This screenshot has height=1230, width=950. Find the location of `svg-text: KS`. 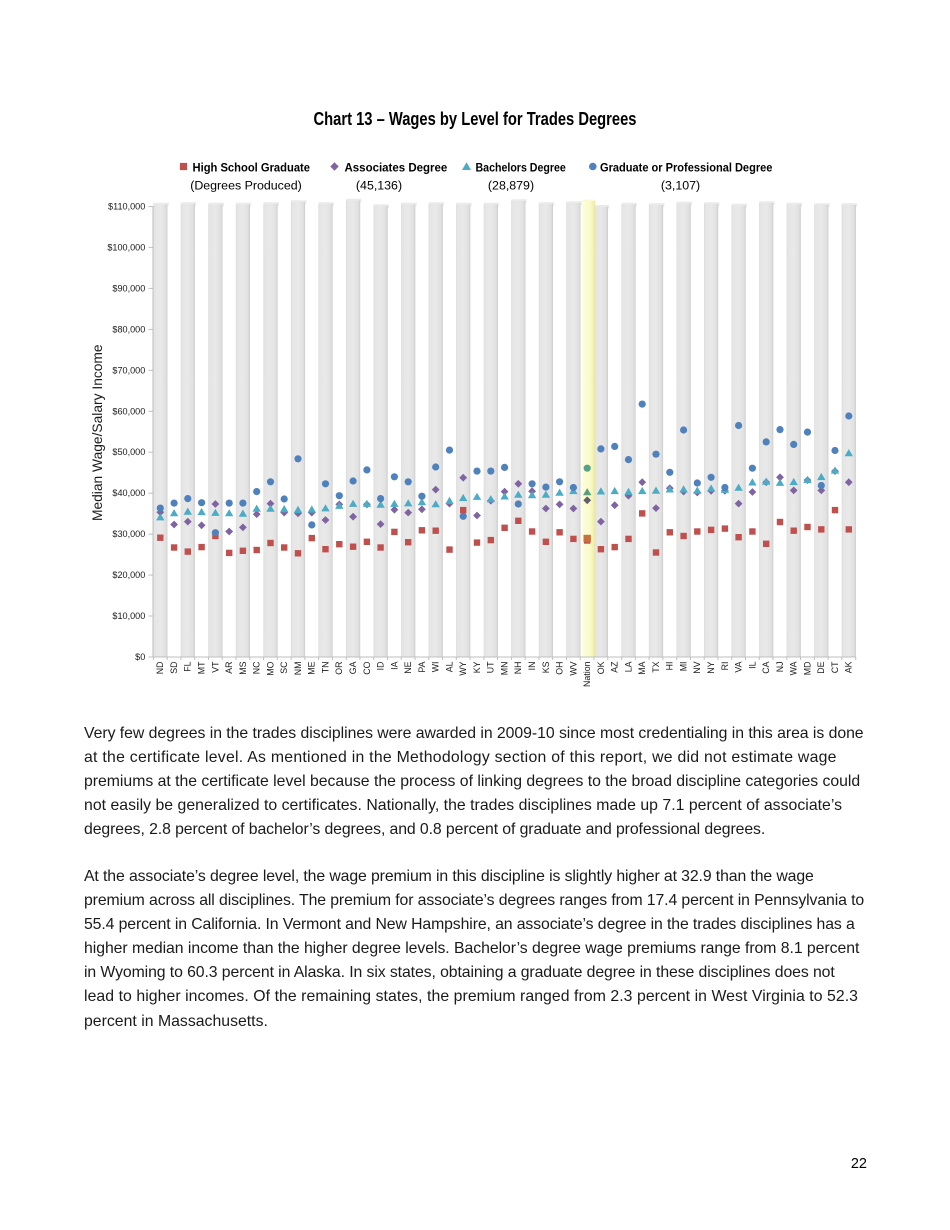

svg-text: KS is located at coordinates (546, 667).